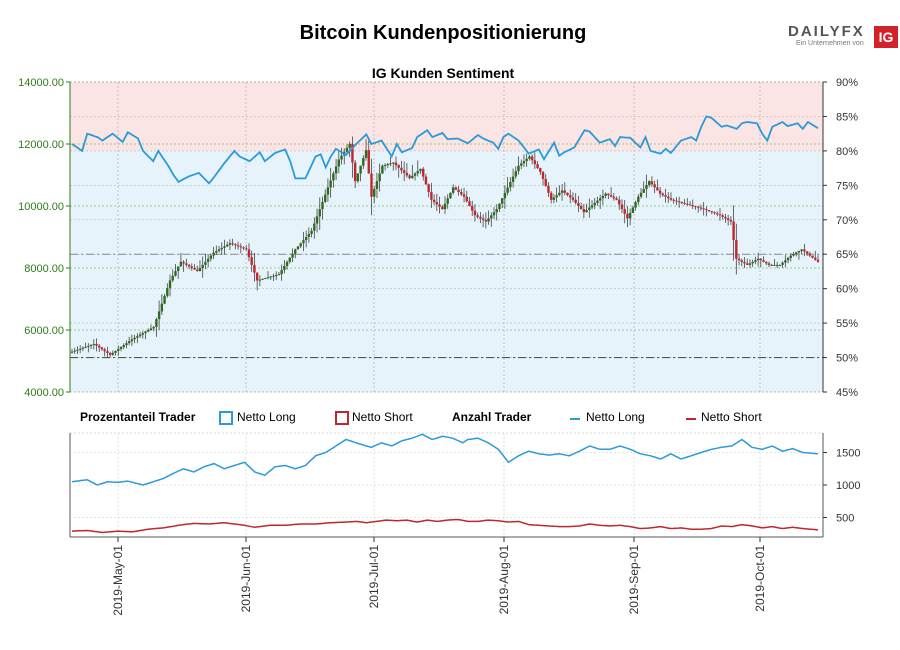 This screenshot has height=650, width=900. What do you see at coordinates (847, 186) in the screenshot?
I see `right-tick-label: 75%` at bounding box center [847, 186].